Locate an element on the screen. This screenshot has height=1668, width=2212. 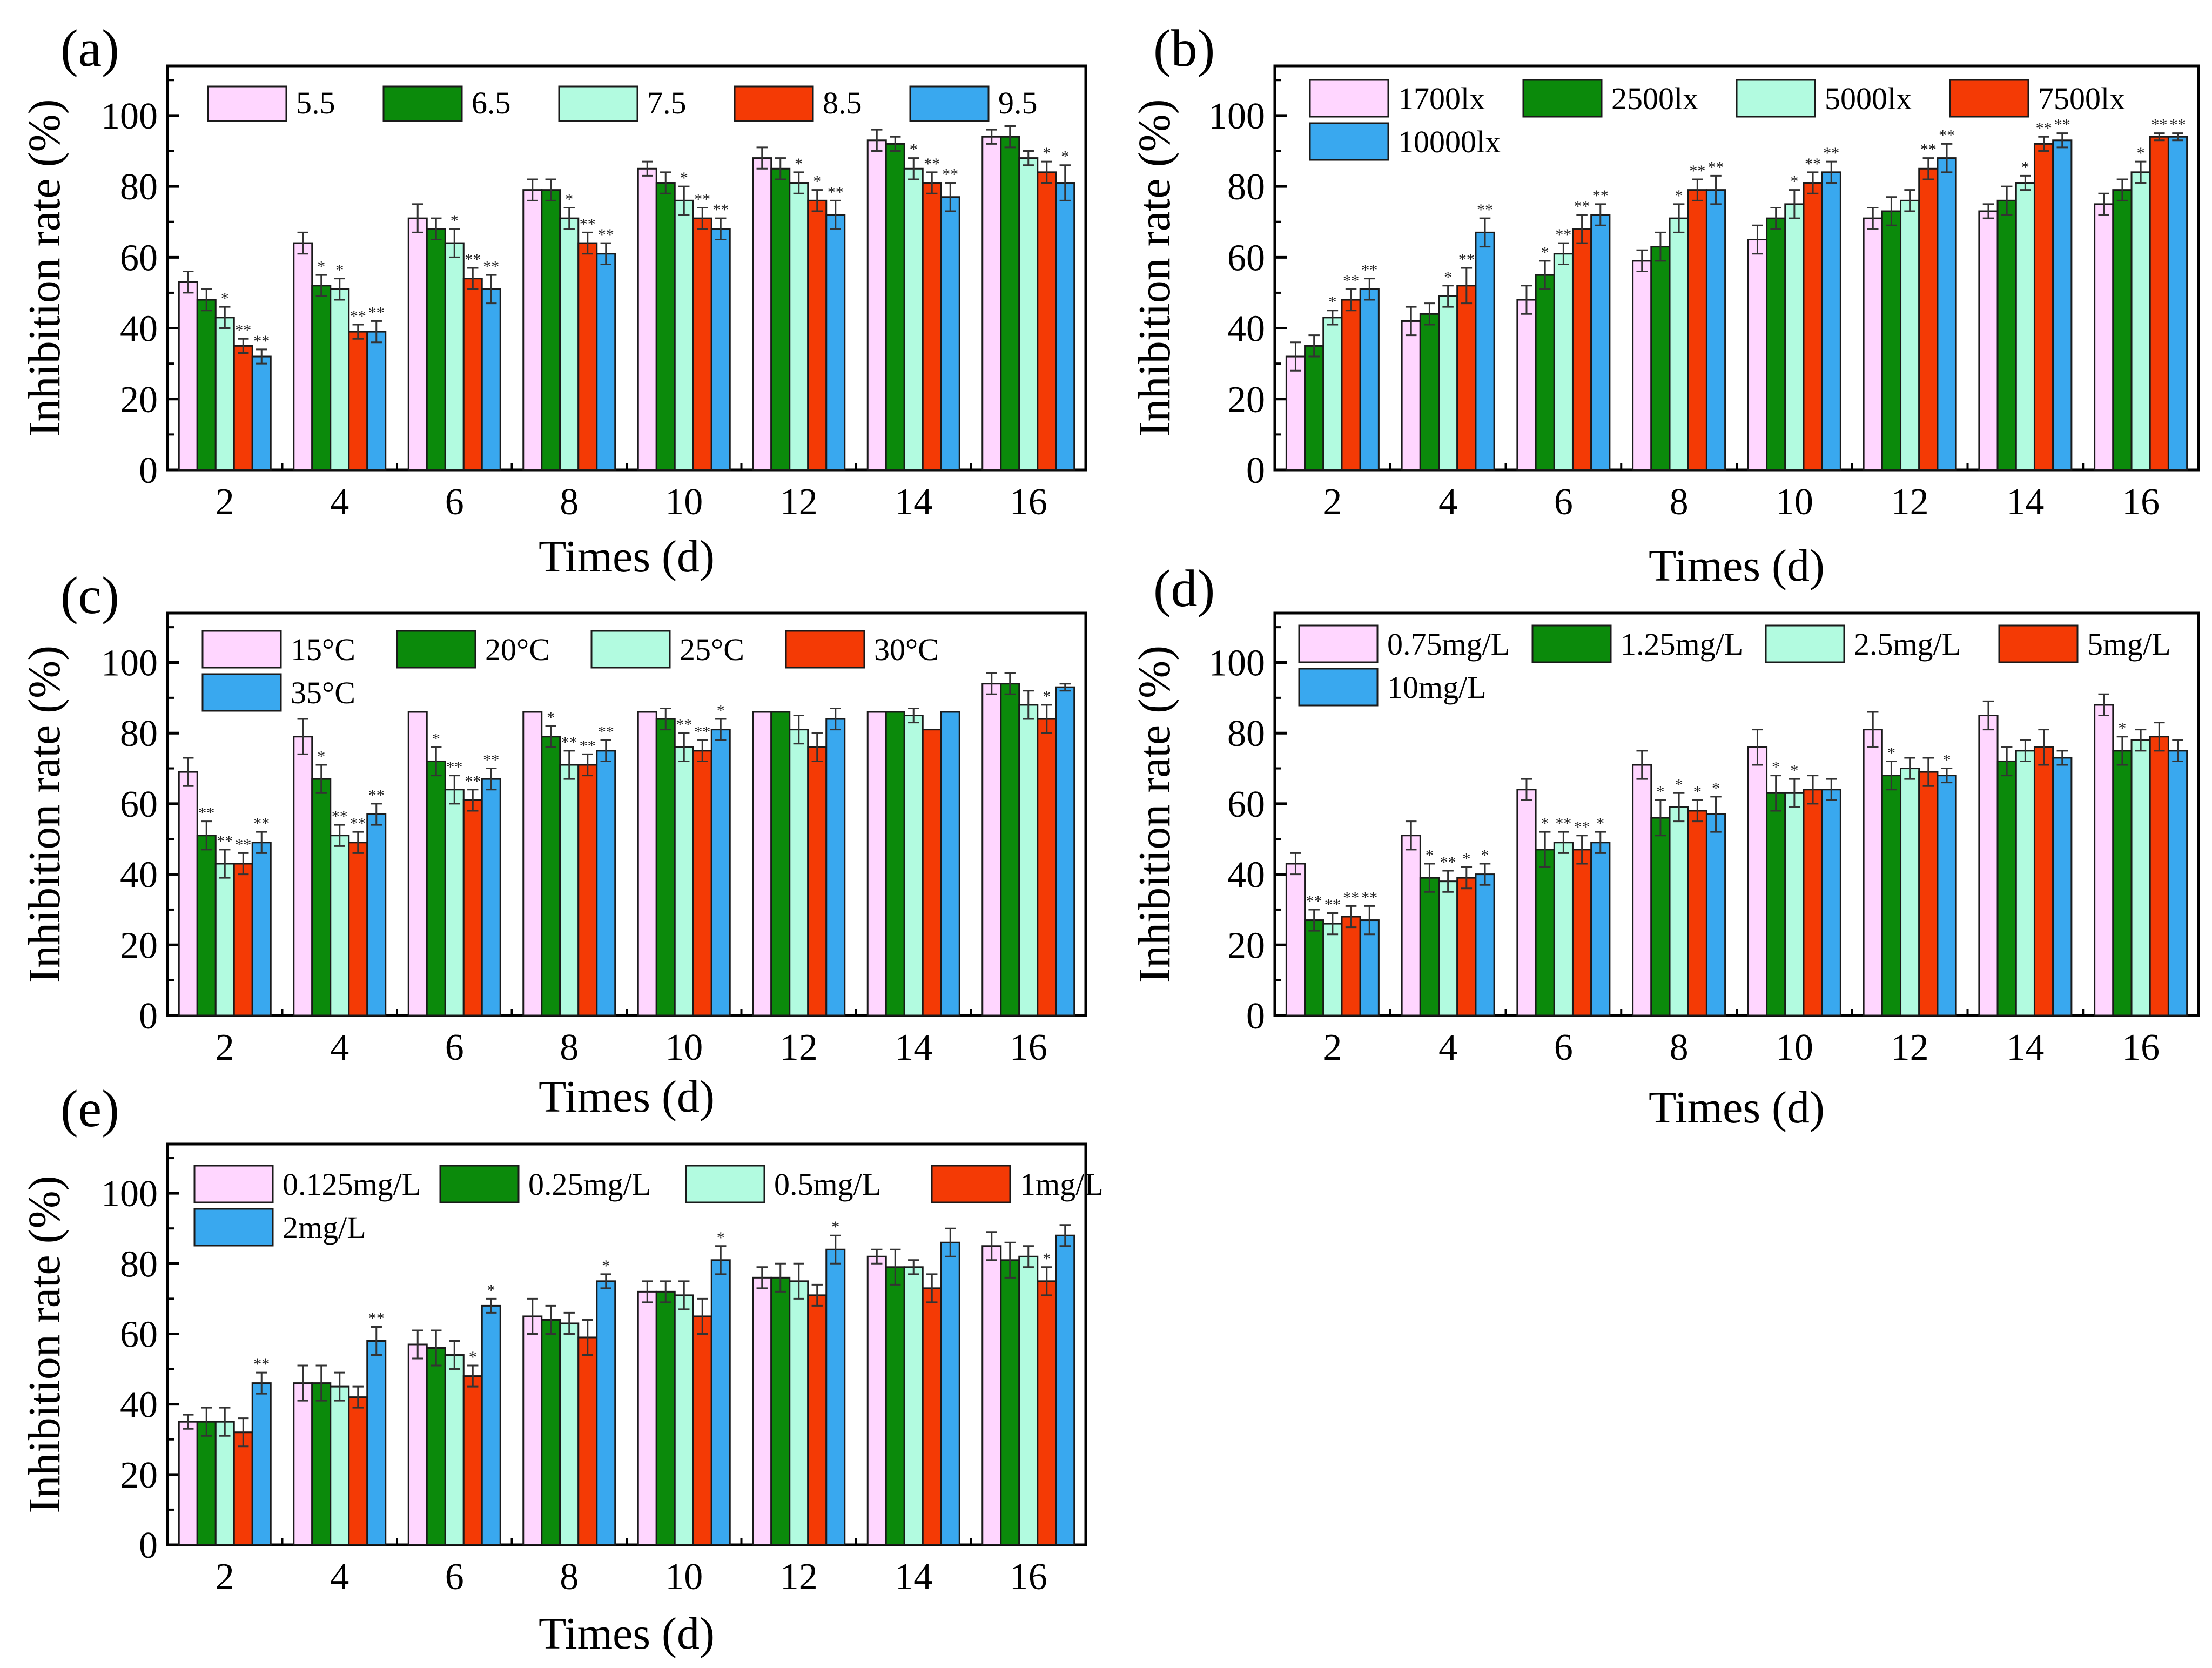
legend-label: 30°C is located at coordinates (906, 650).